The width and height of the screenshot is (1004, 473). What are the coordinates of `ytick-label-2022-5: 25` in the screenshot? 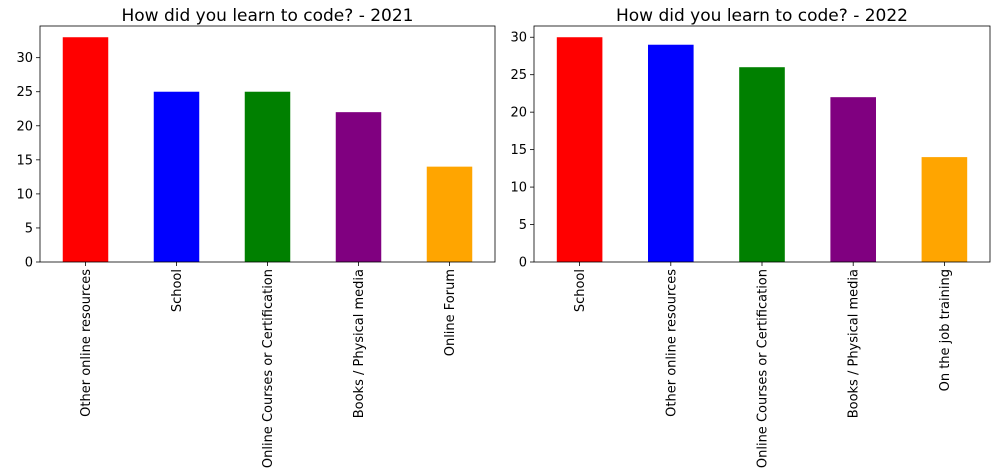 It's located at (518, 75).